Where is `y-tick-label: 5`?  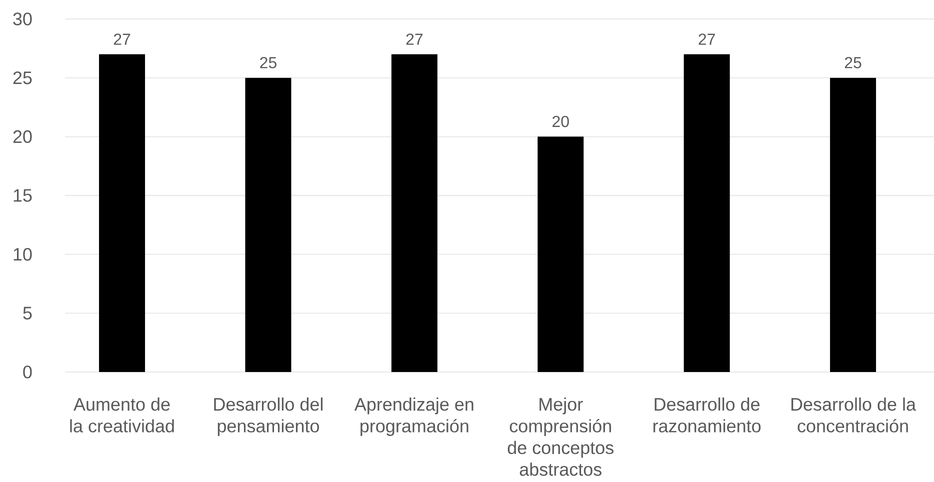 y-tick-label: 5 is located at coordinates (27, 313).